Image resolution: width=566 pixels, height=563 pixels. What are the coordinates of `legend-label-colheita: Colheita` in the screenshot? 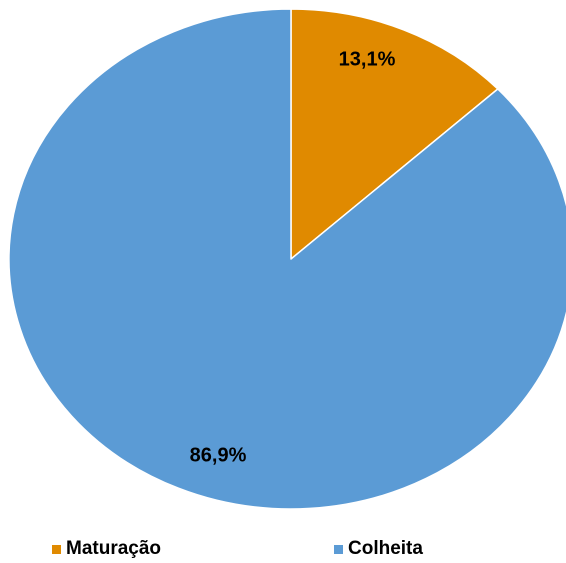 It's located at (385, 548).